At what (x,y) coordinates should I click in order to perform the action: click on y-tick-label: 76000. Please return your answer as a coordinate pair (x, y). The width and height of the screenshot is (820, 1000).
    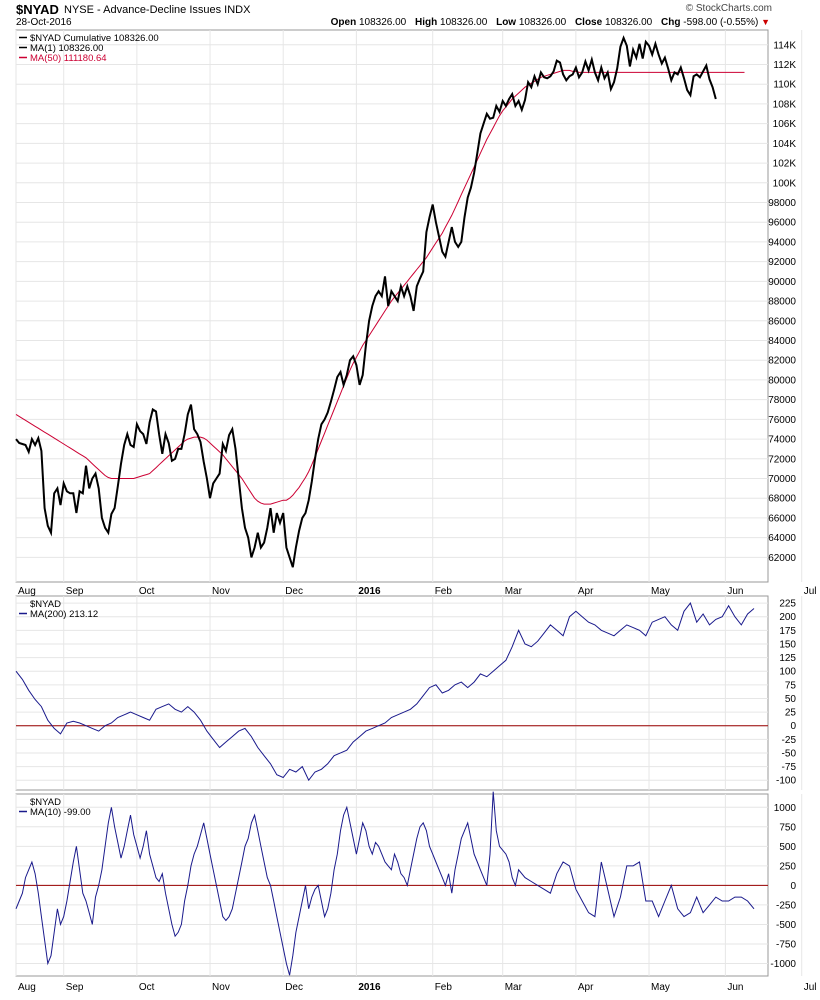
    Looking at the image, I should click on (782, 420).